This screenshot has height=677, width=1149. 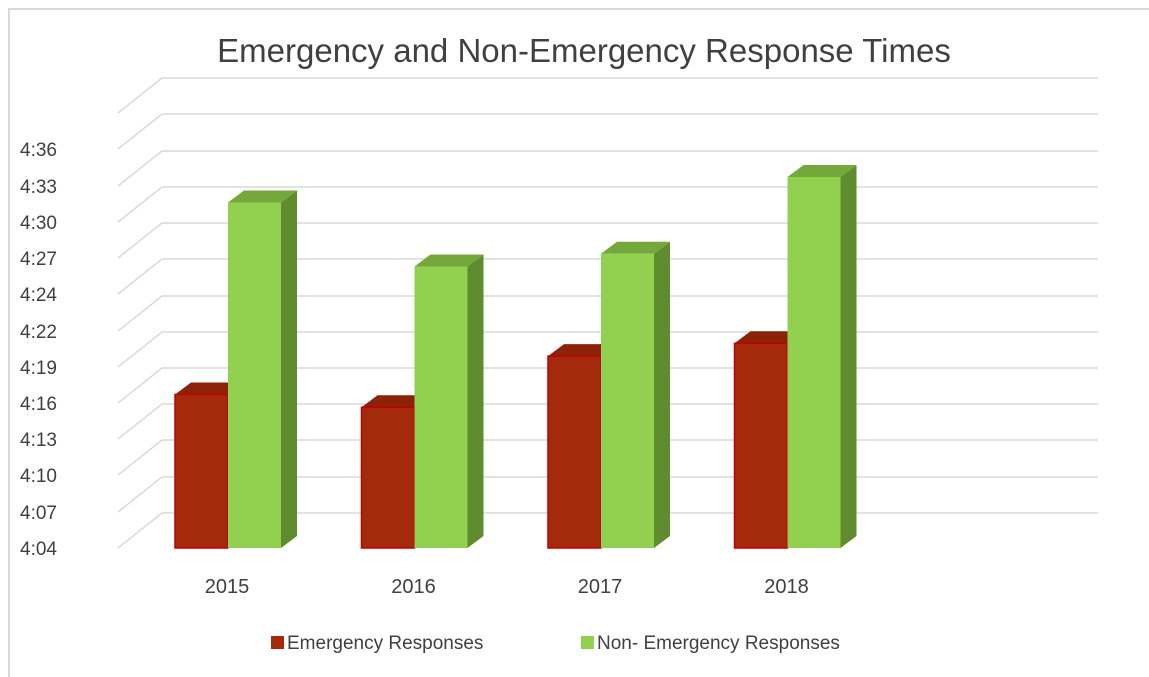 I want to click on y-tick-label: 4:30, so click(x=38, y=223).